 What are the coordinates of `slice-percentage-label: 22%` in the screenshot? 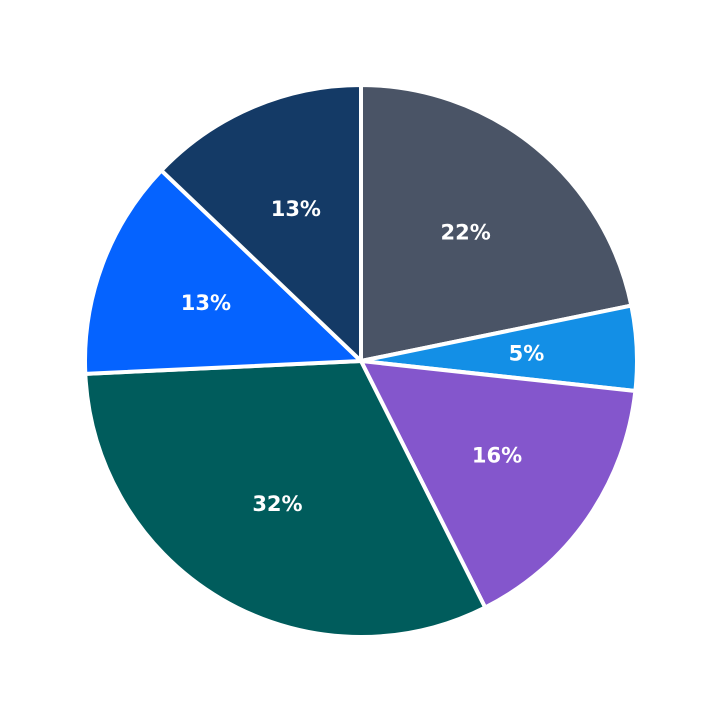 It's located at (466, 233).